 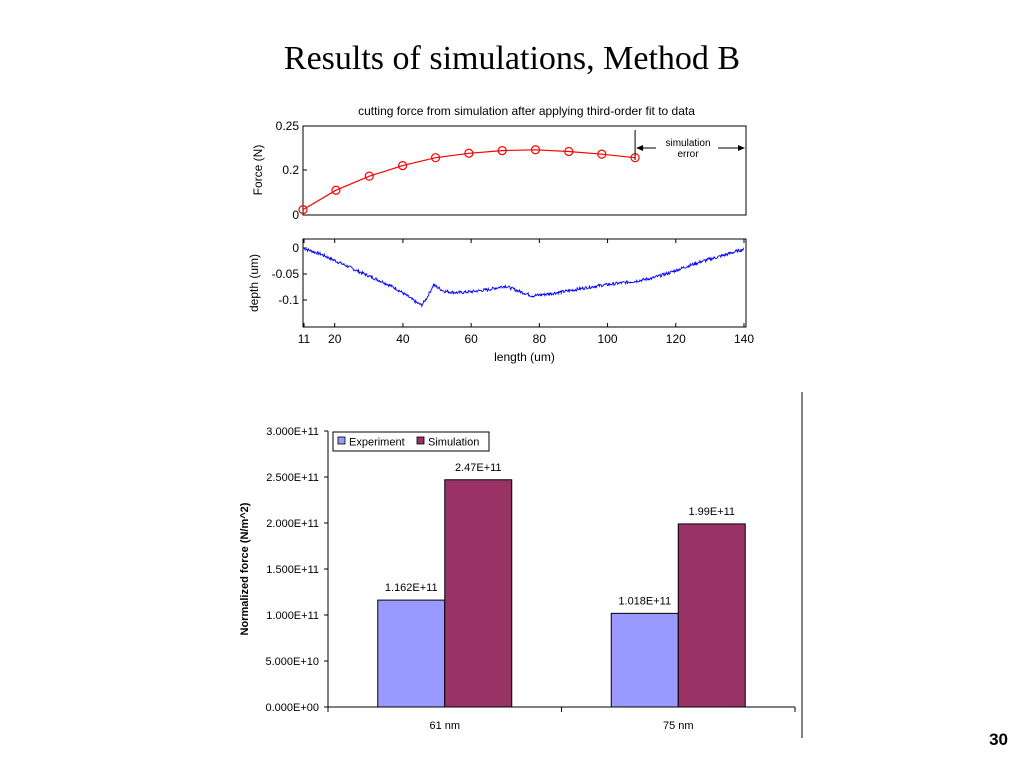 I want to click on page-number: 30, so click(x=998, y=739).